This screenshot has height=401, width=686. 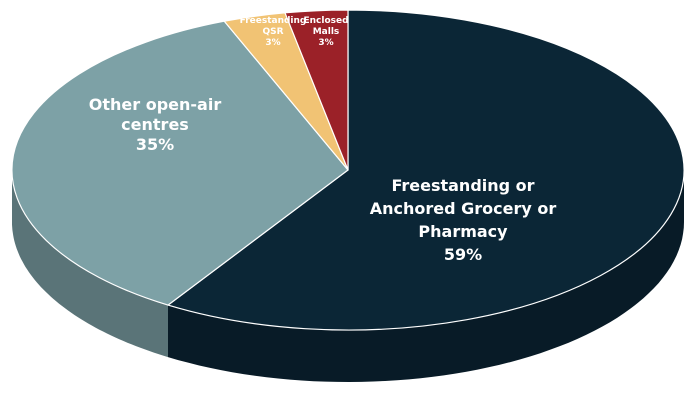 I want to click on slice-label-3: Enclosed Malls 3%, so click(x=325, y=32).